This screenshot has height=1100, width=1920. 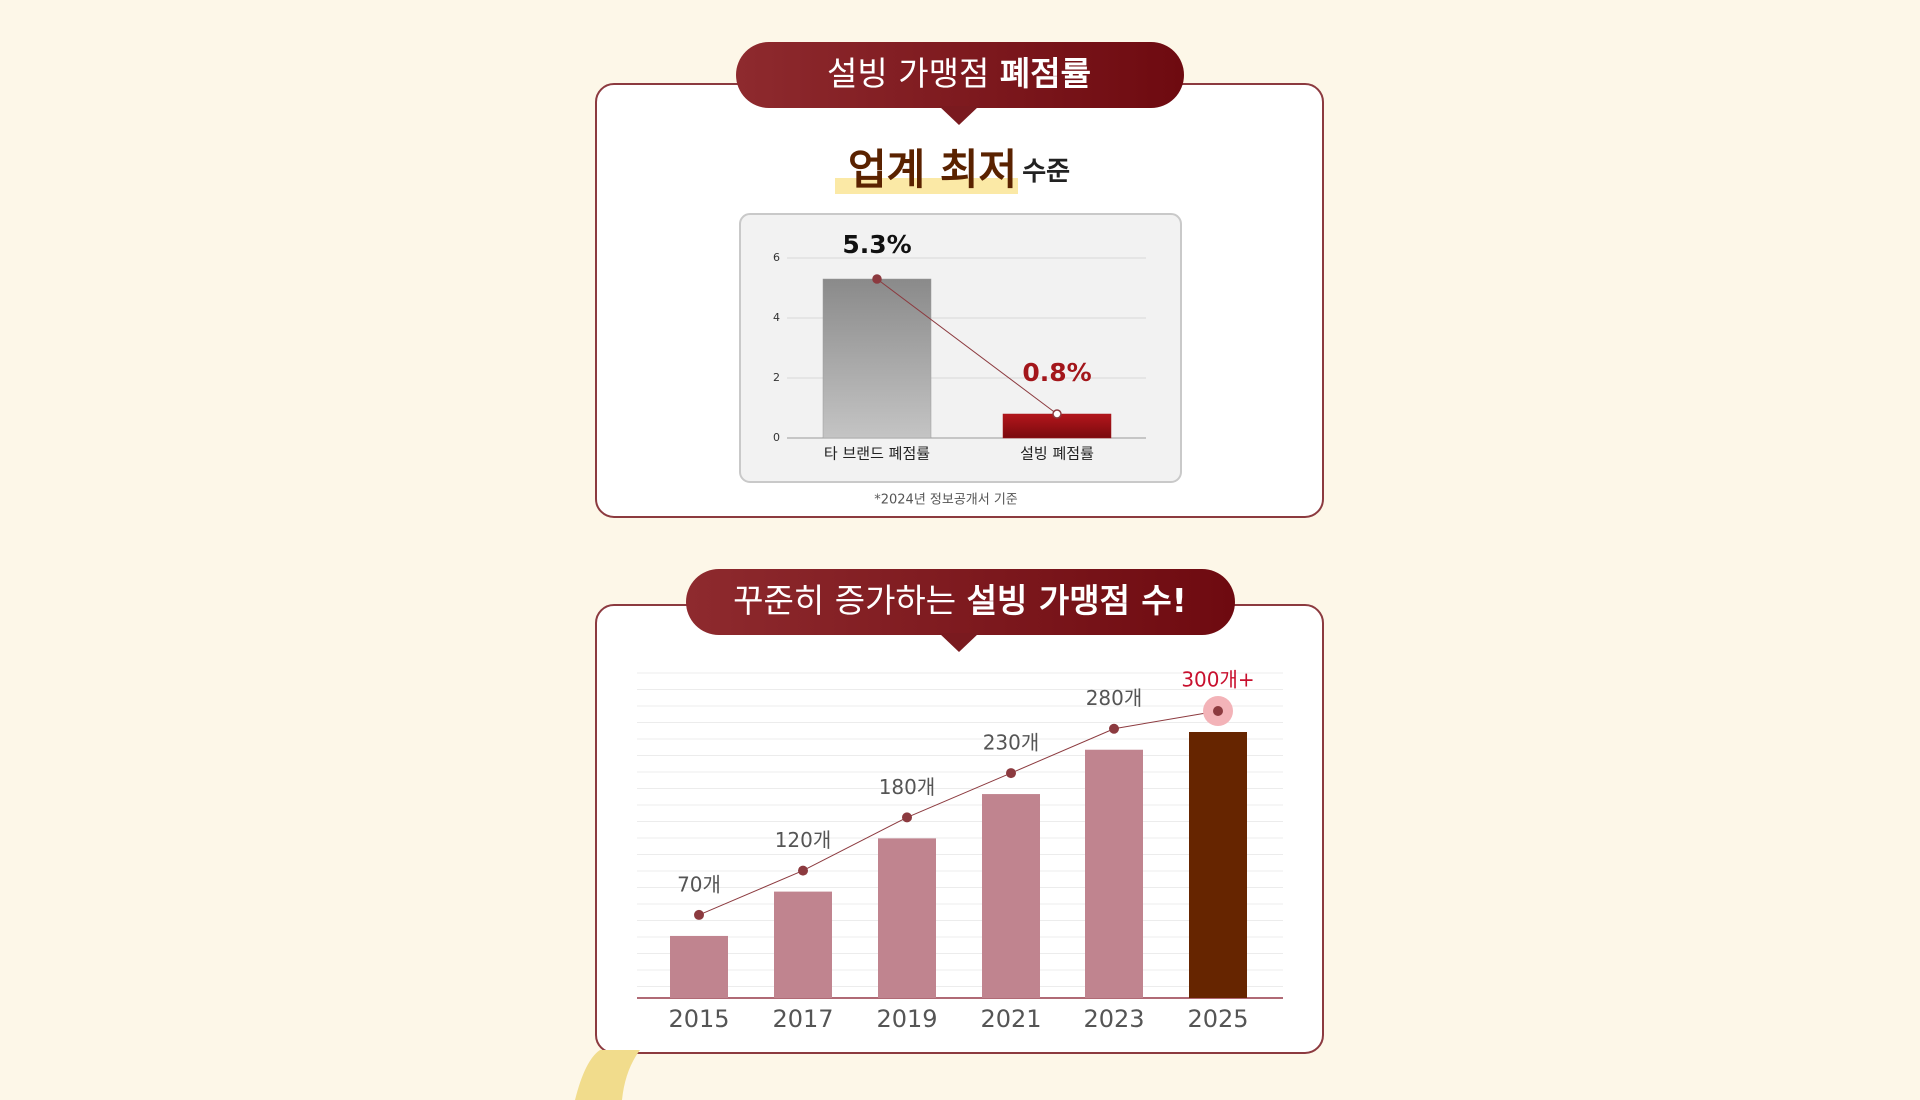 I want to click on value-label: 5.3%, so click(x=876, y=244).